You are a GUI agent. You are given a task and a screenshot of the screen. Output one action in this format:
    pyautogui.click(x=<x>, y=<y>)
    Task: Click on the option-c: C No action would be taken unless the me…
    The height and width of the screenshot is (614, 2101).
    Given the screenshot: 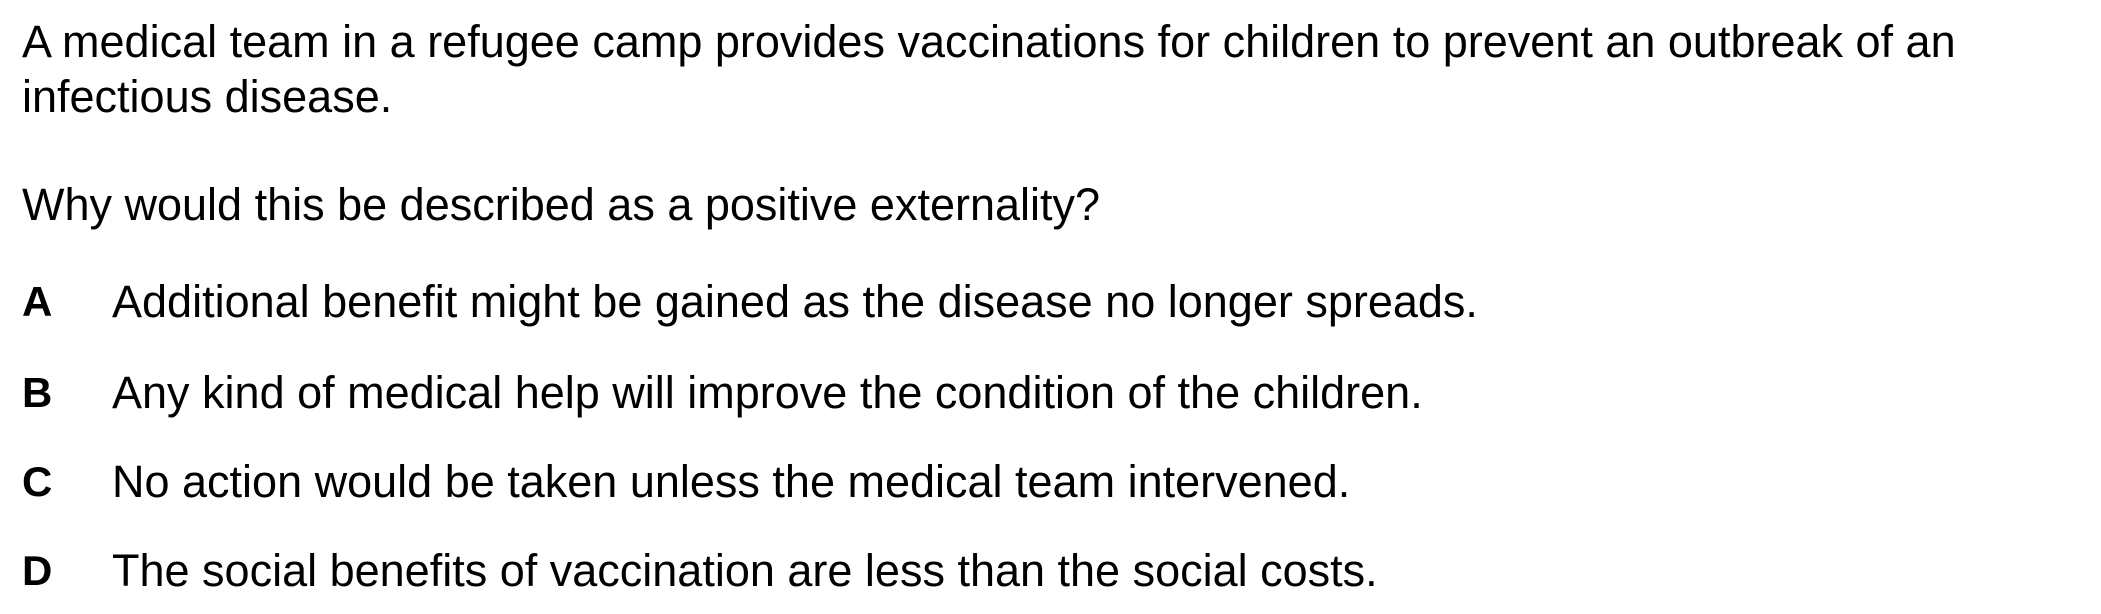 What is the action you would take?
    pyautogui.click(x=686, y=482)
    